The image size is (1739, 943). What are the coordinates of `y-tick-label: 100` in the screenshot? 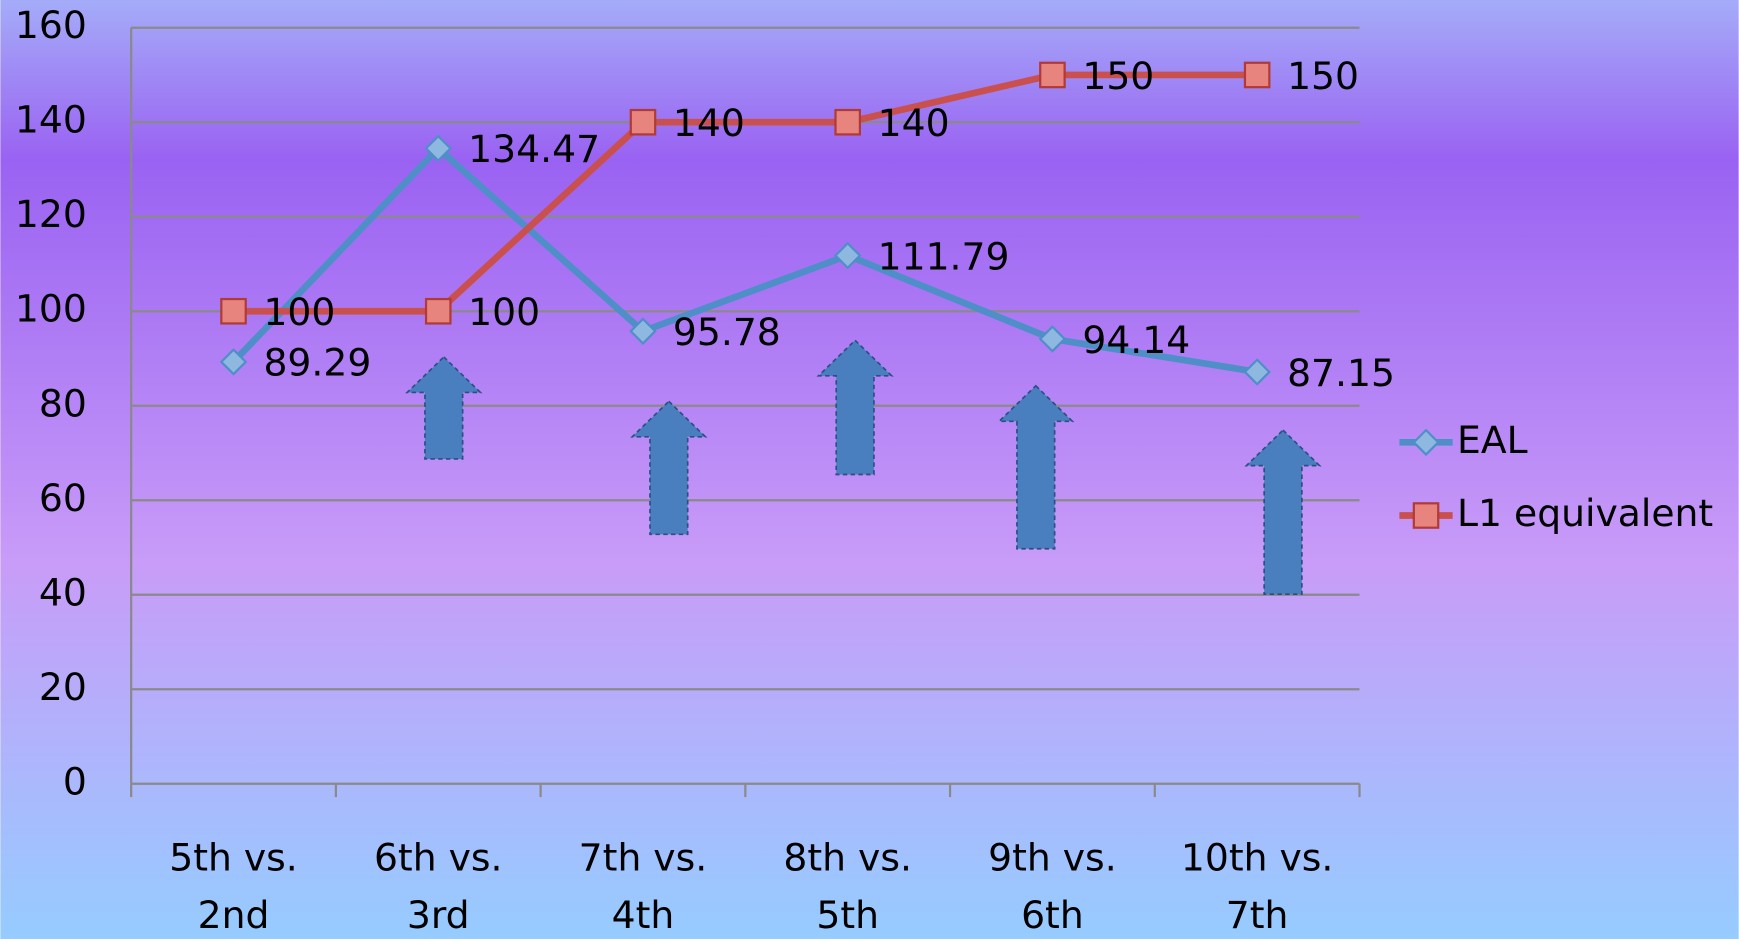 It's located at (51, 309).